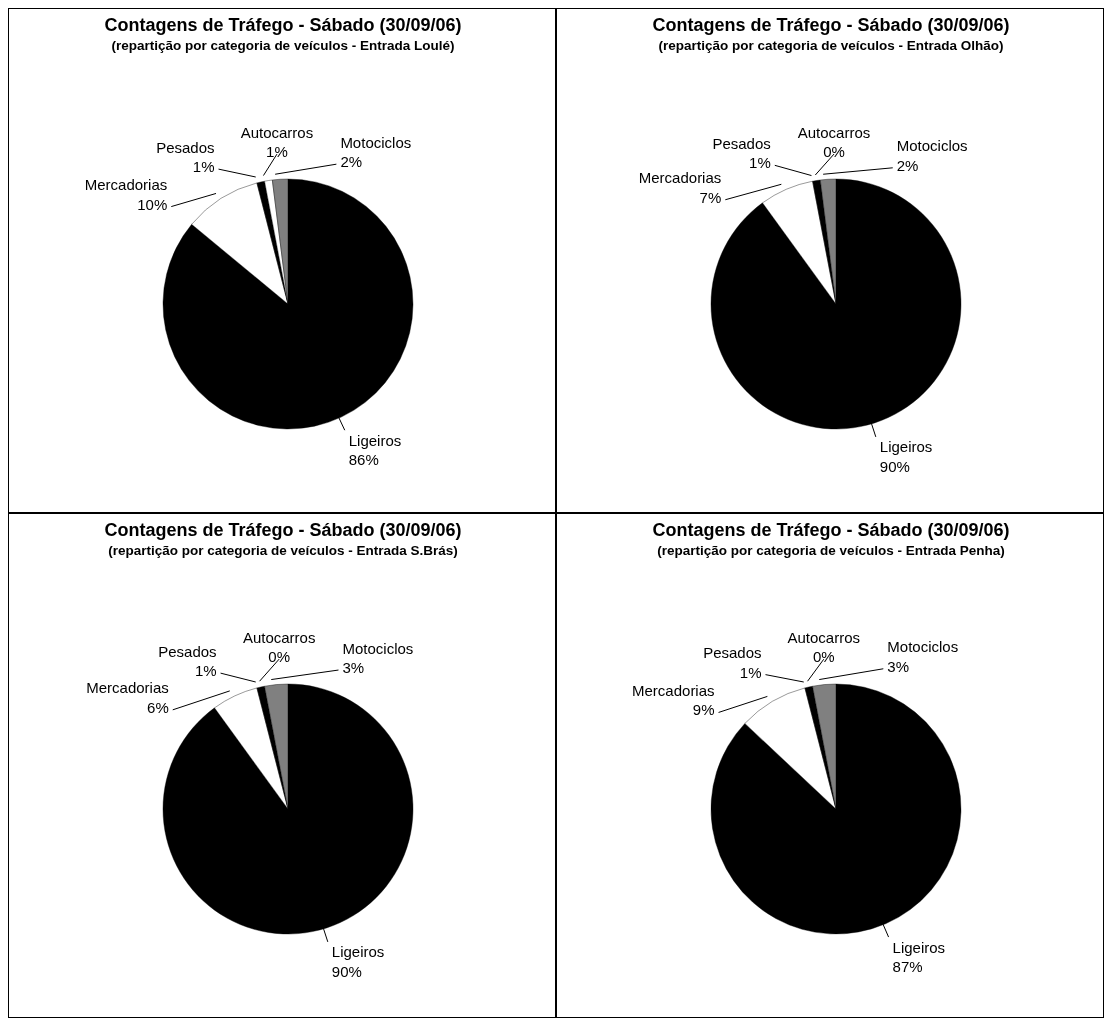 The height and width of the screenshot is (1029, 1117). What do you see at coordinates (363, 460) in the screenshot?
I see `data-label: 86%` at bounding box center [363, 460].